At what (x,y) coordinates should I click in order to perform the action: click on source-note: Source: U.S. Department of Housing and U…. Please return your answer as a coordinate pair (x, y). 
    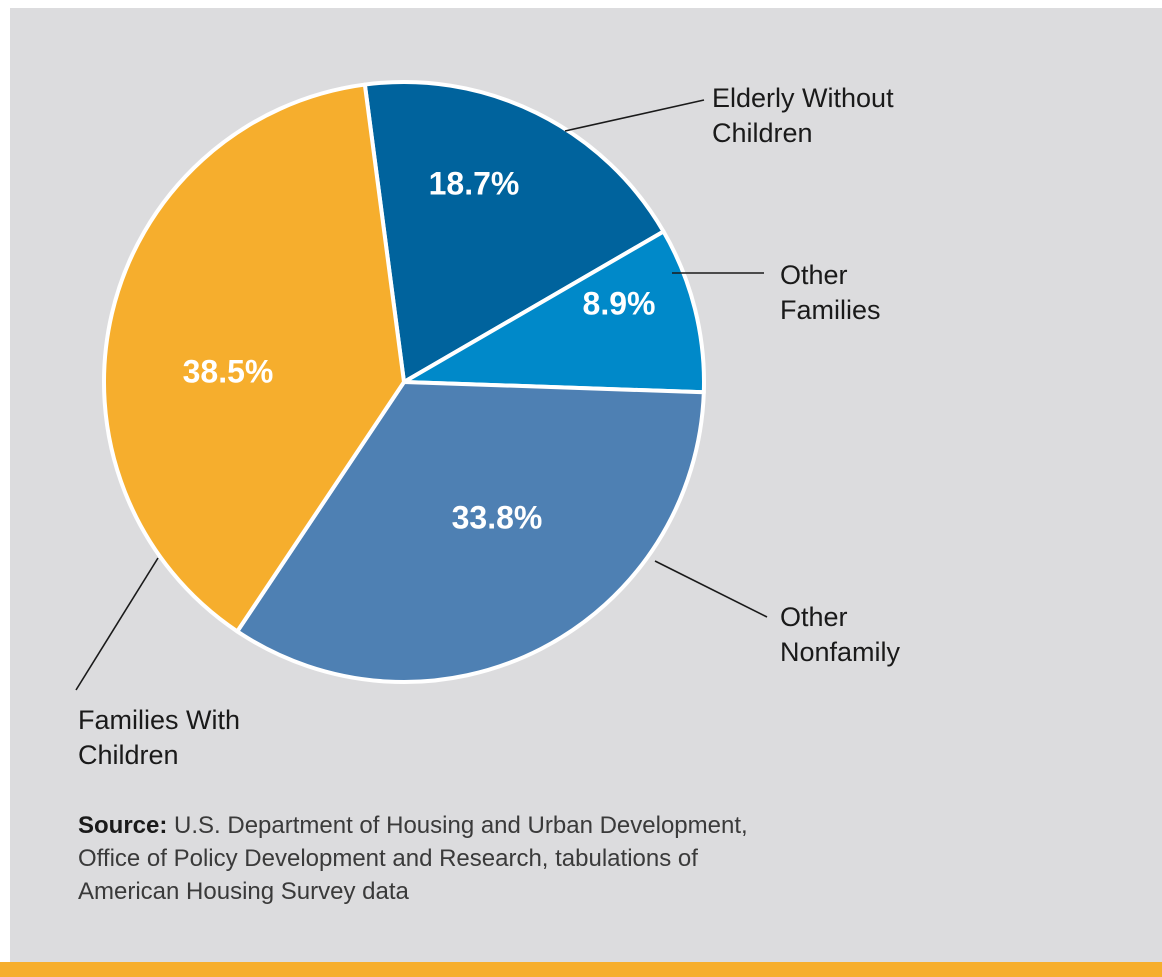
    Looking at the image, I should click on (518, 858).